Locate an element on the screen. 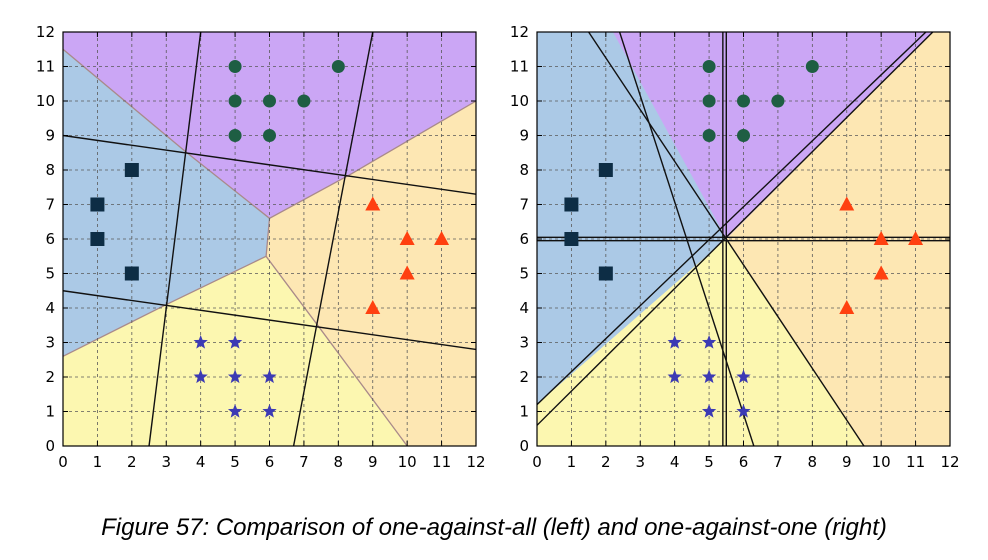 The height and width of the screenshot is (560, 988). y-tick-label: 9 is located at coordinates (524, 136).